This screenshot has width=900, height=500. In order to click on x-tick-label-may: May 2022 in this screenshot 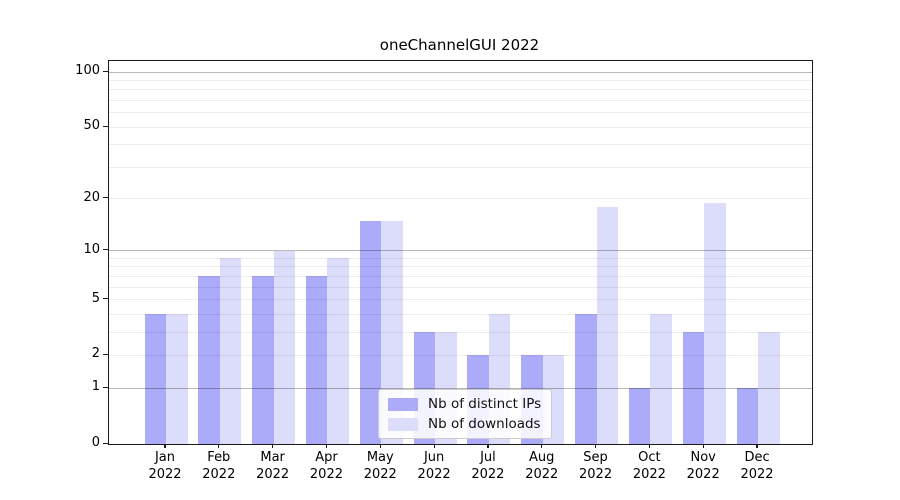, I will do `click(380, 466)`.